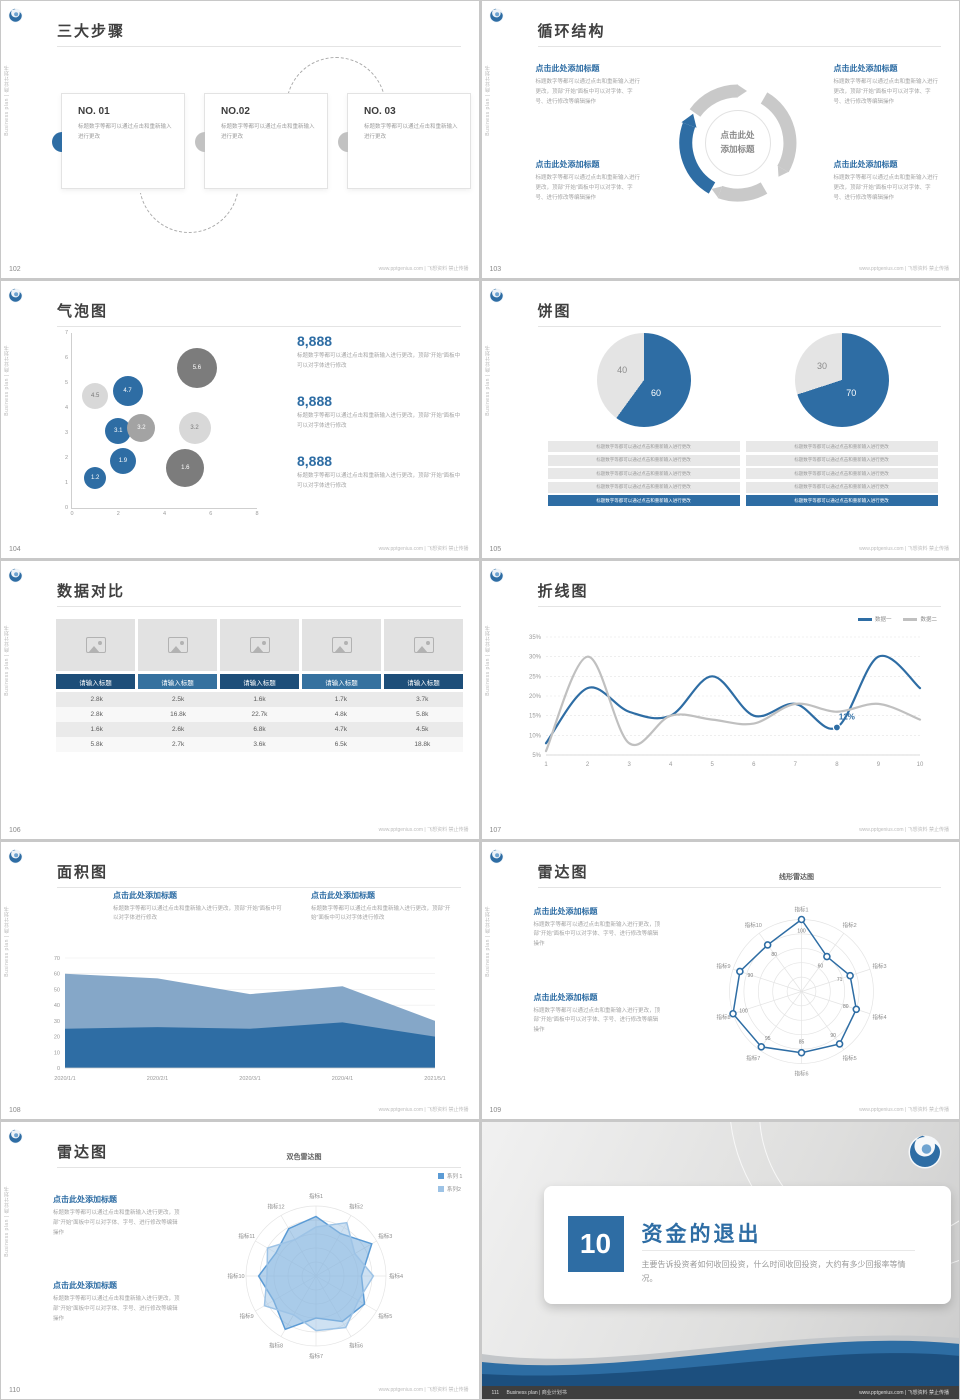 The width and height of the screenshot is (960, 1400). I want to click on x-tick-label: 2020/1/1, so click(64, 1079).